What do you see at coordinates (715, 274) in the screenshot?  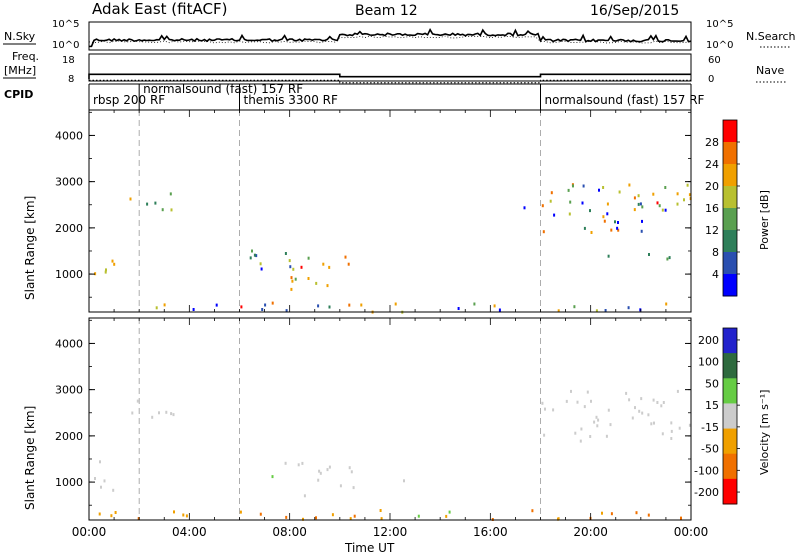 I see `colorbar-tick-label: 4` at bounding box center [715, 274].